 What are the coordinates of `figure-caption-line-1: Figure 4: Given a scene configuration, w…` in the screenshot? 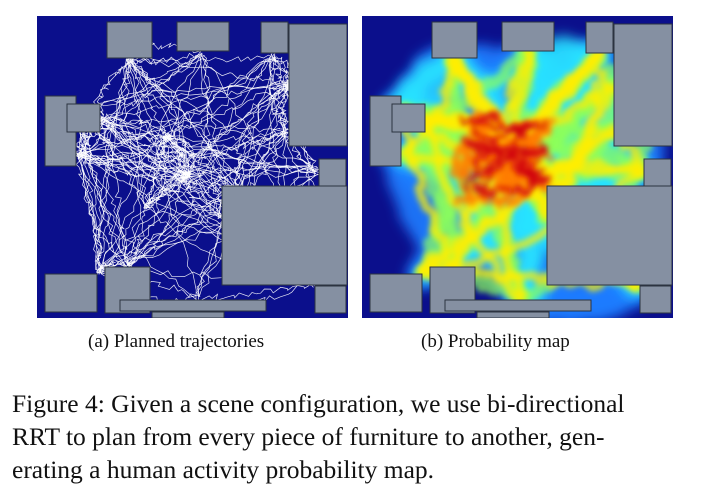 It's located at (318, 403).